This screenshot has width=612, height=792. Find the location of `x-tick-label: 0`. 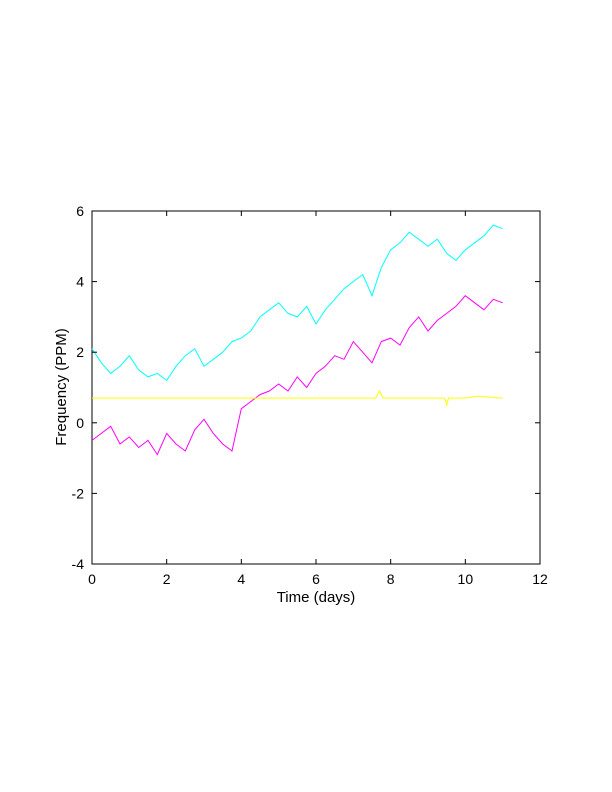

x-tick-label: 0 is located at coordinates (92, 579).